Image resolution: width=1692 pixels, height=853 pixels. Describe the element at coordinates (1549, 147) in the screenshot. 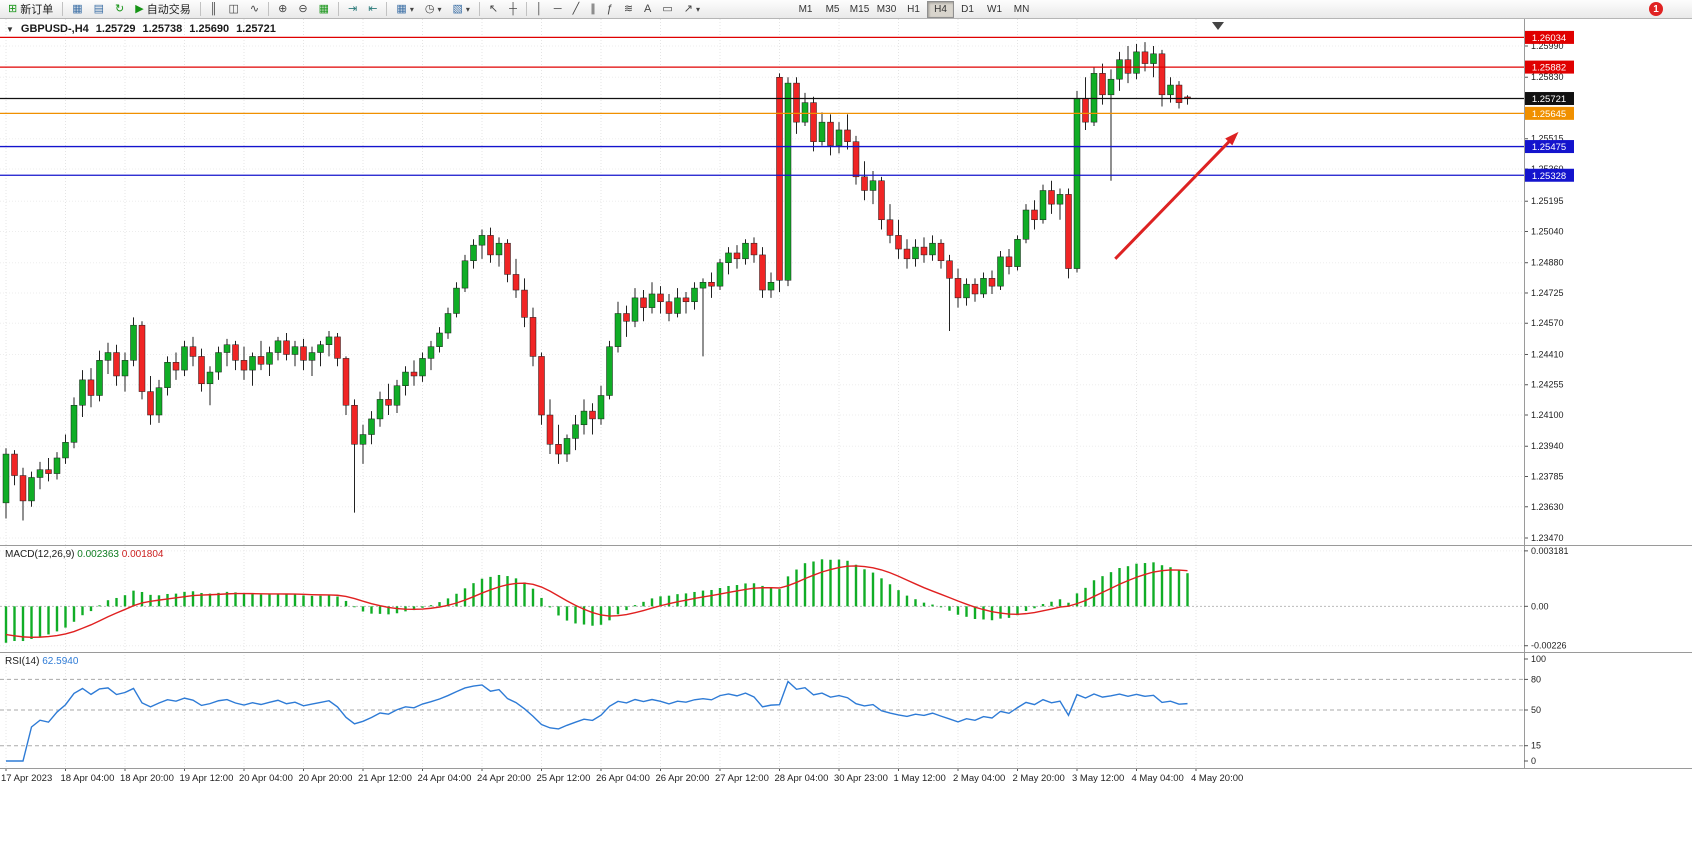

I see `support-line-upper-price-tag-label: 1.25475` at that location.